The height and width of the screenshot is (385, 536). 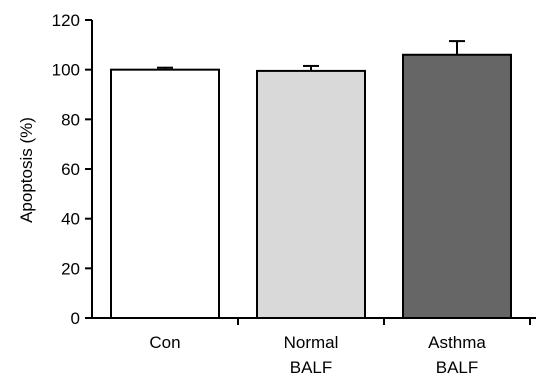 What do you see at coordinates (66, 70) in the screenshot?
I see `y-tick-label: 100` at bounding box center [66, 70].